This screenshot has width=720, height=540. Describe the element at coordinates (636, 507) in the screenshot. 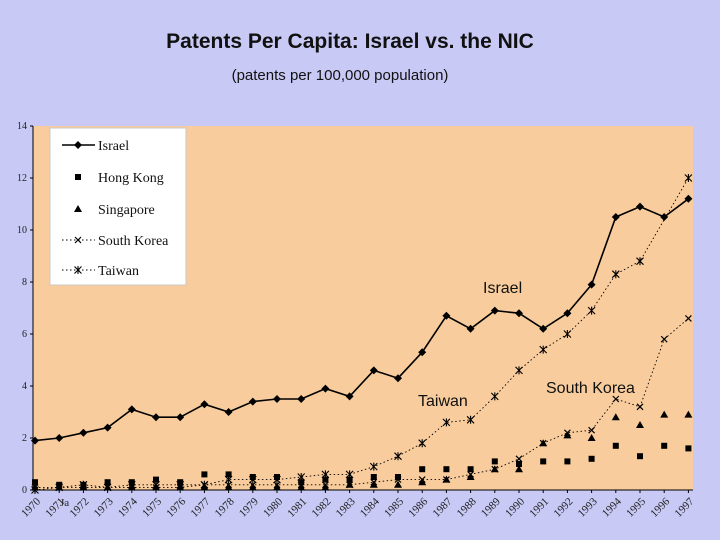

I see `x-tick-label: 1995` at that location.